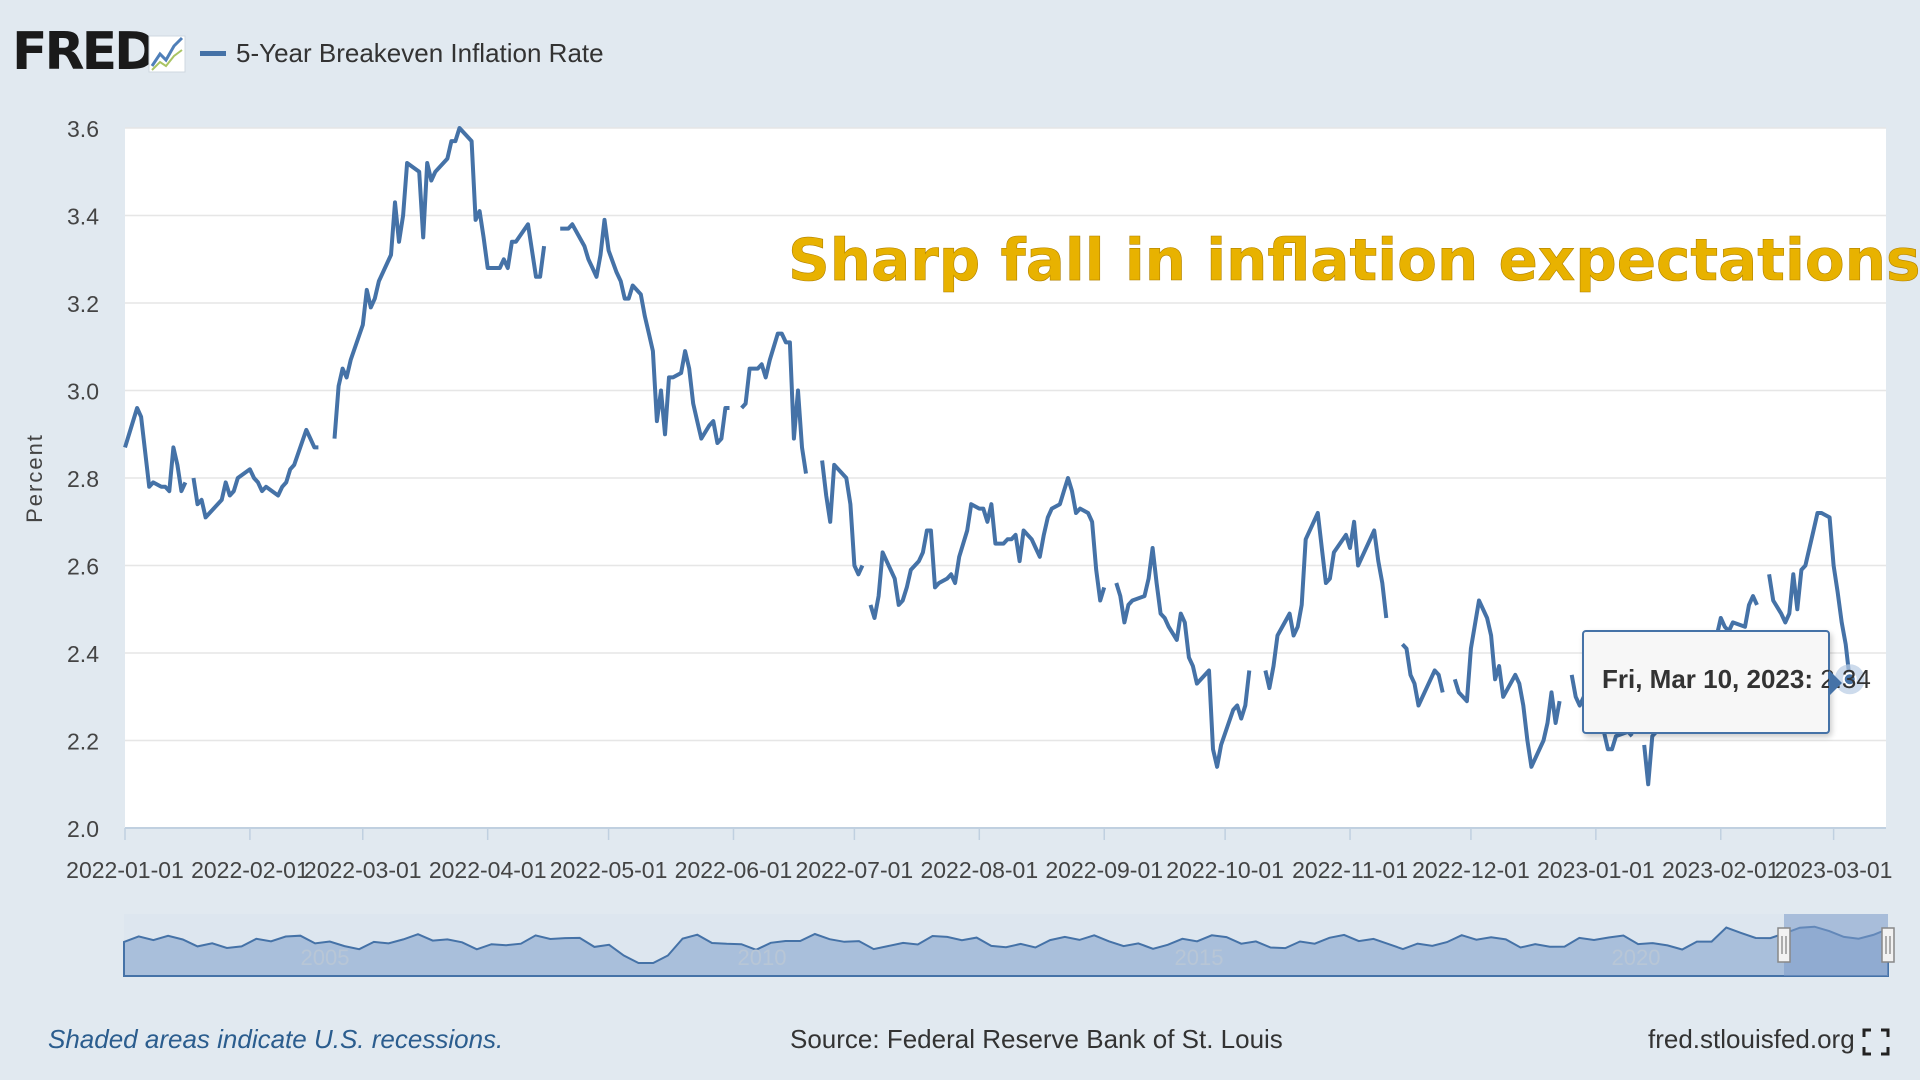  Describe the element at coordinates (1350, 870) in the screenshot. I see `x-tick-label: 2022-11-01` at that location.